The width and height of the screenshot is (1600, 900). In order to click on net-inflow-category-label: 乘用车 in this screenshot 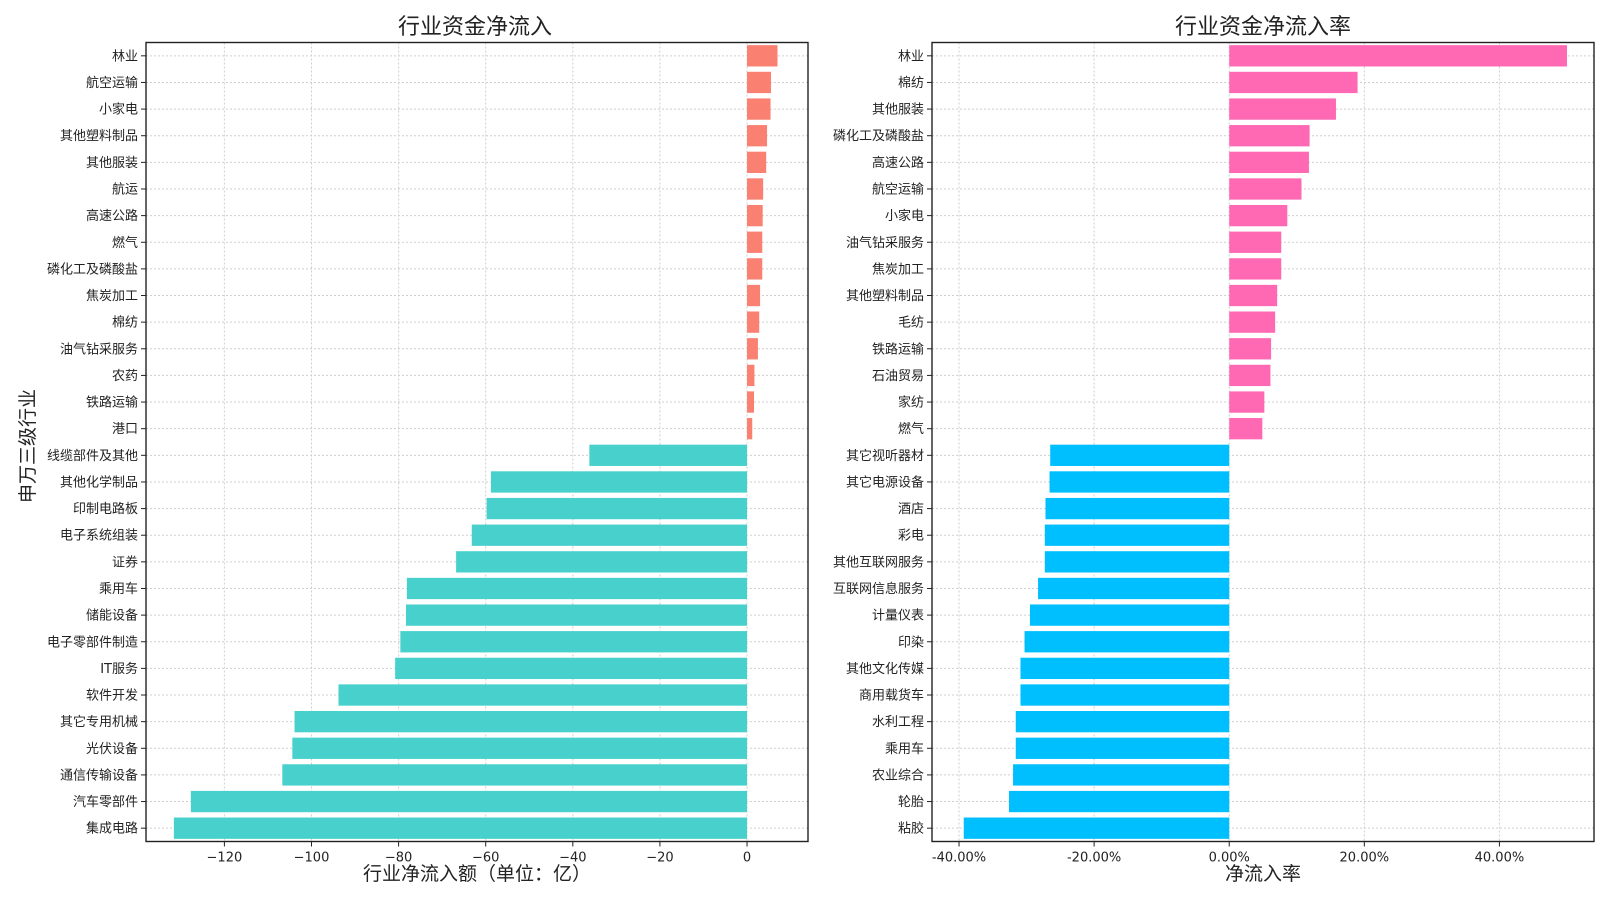, I will do `click(118, 589)`.